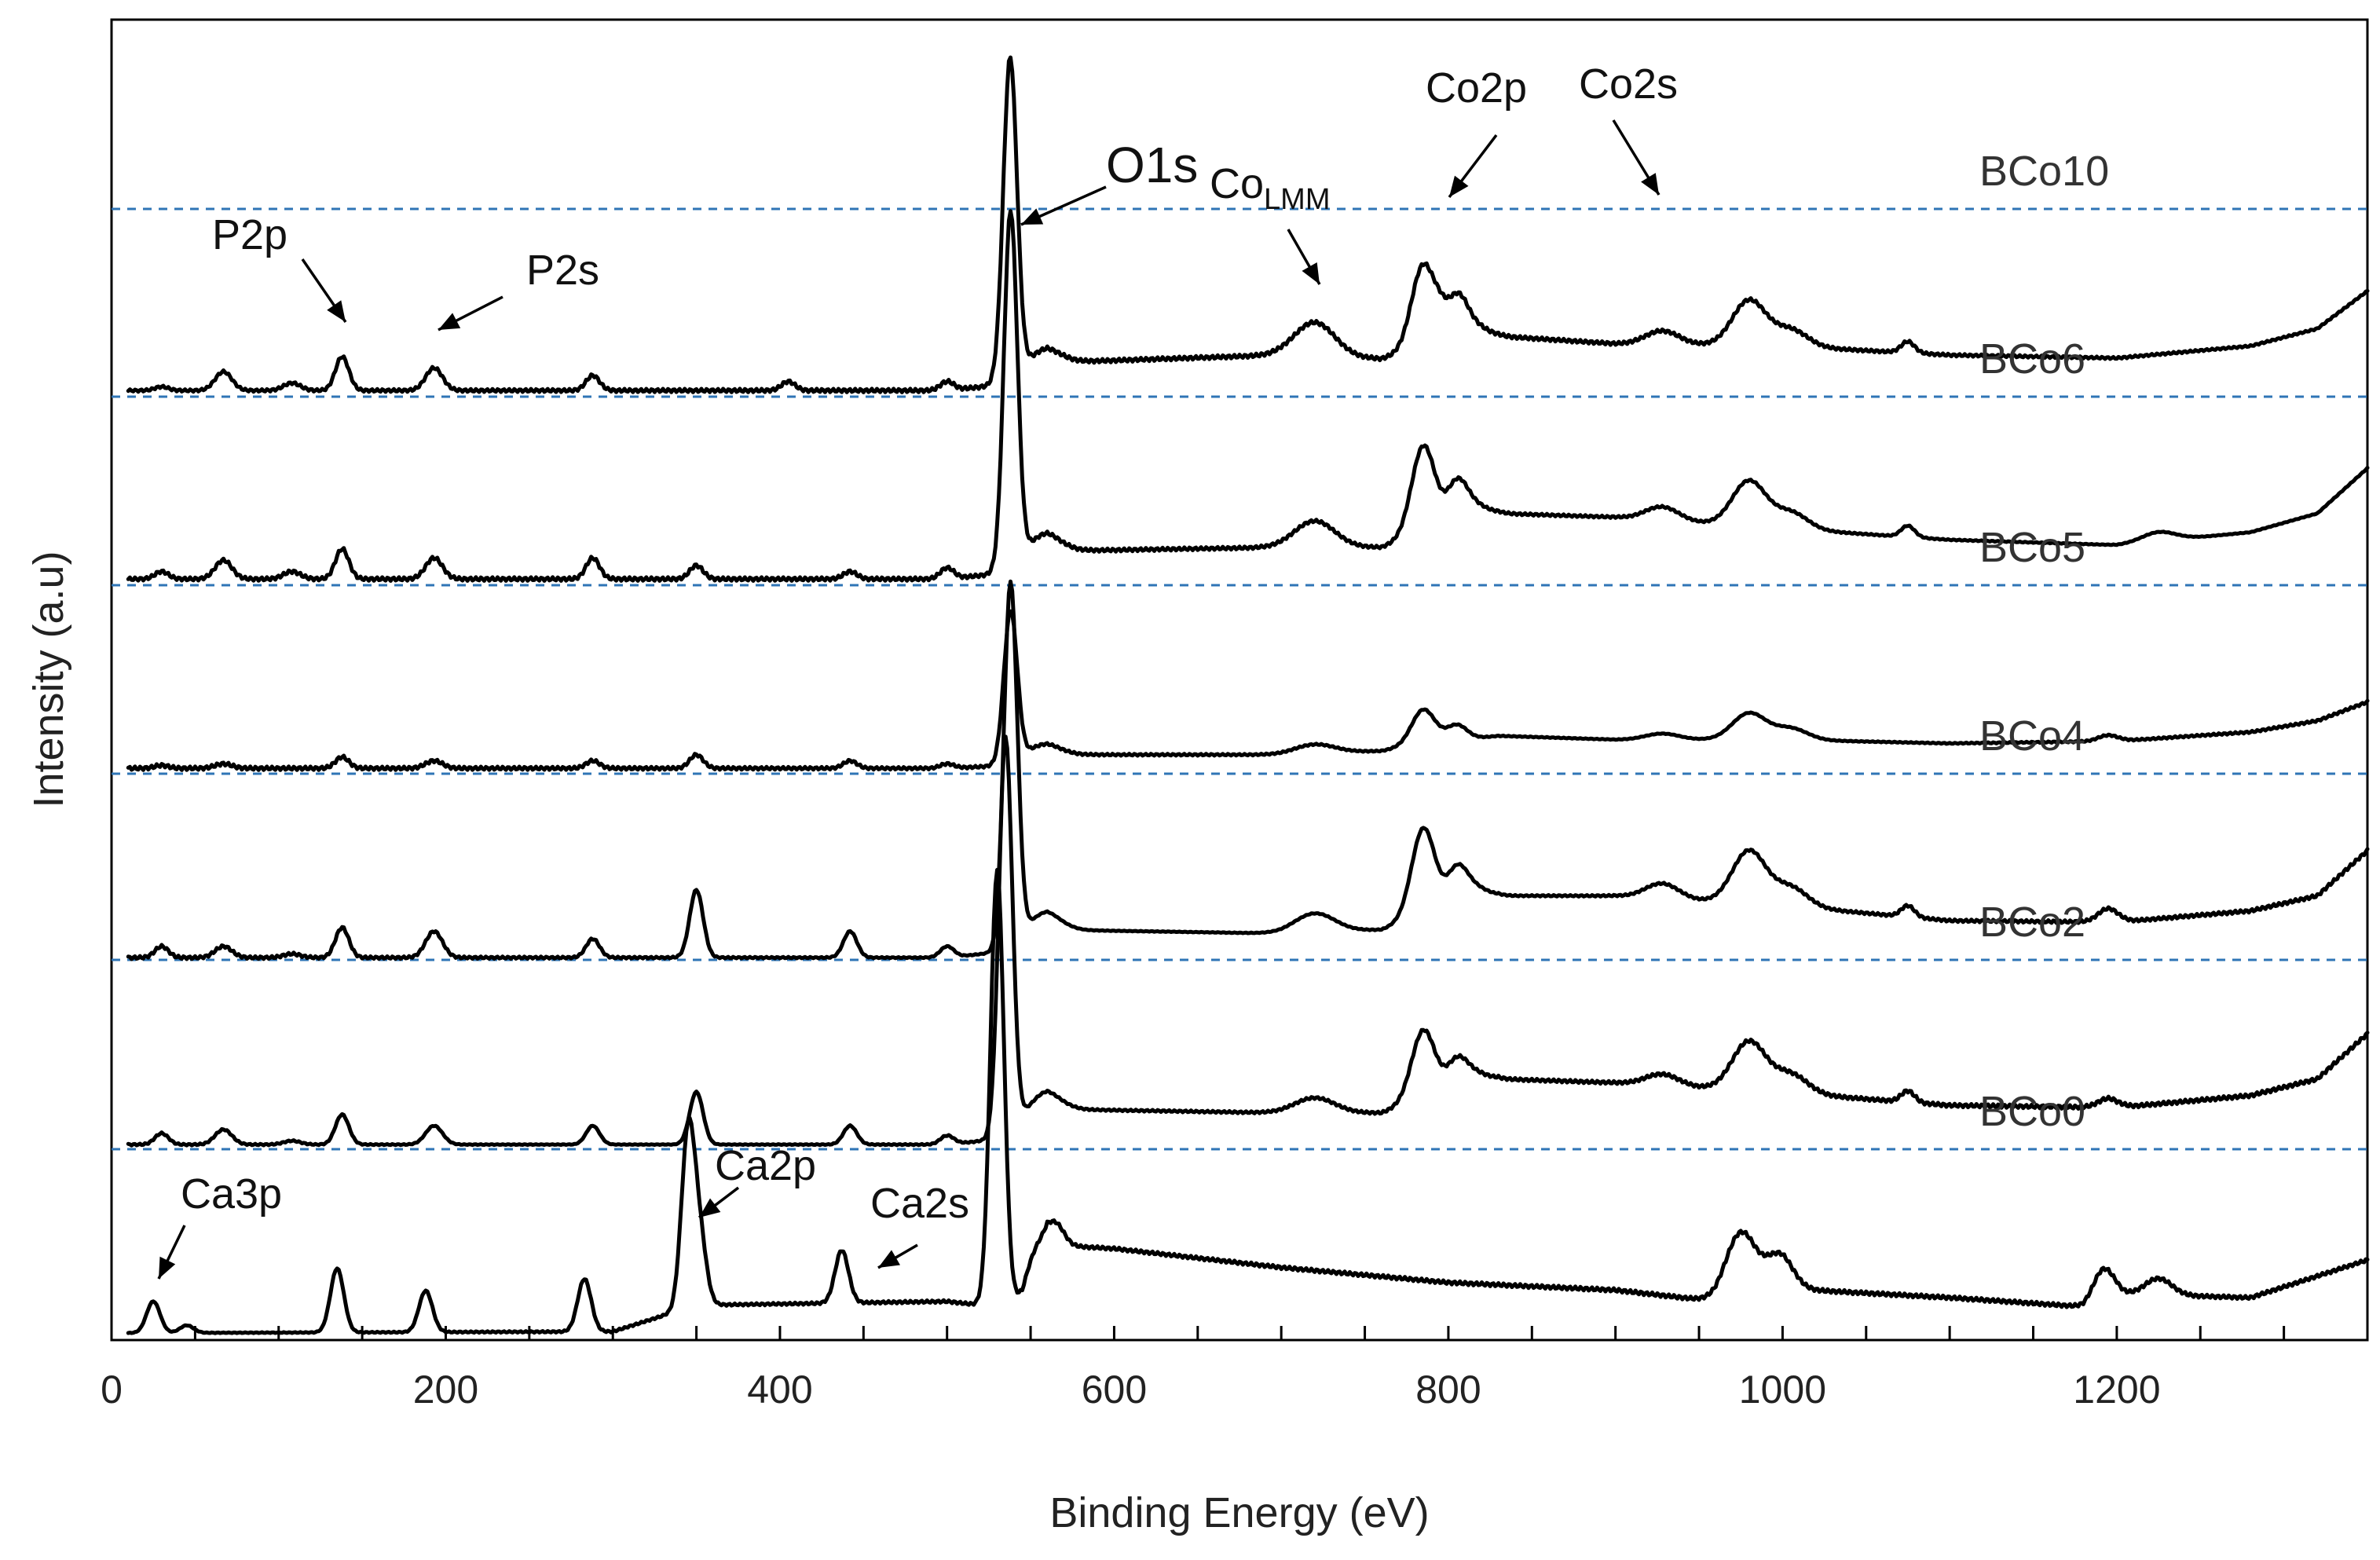  Describe the element at coordinates (449, 321) in the screenshot. I see `arrowhead-p2s` at that location.